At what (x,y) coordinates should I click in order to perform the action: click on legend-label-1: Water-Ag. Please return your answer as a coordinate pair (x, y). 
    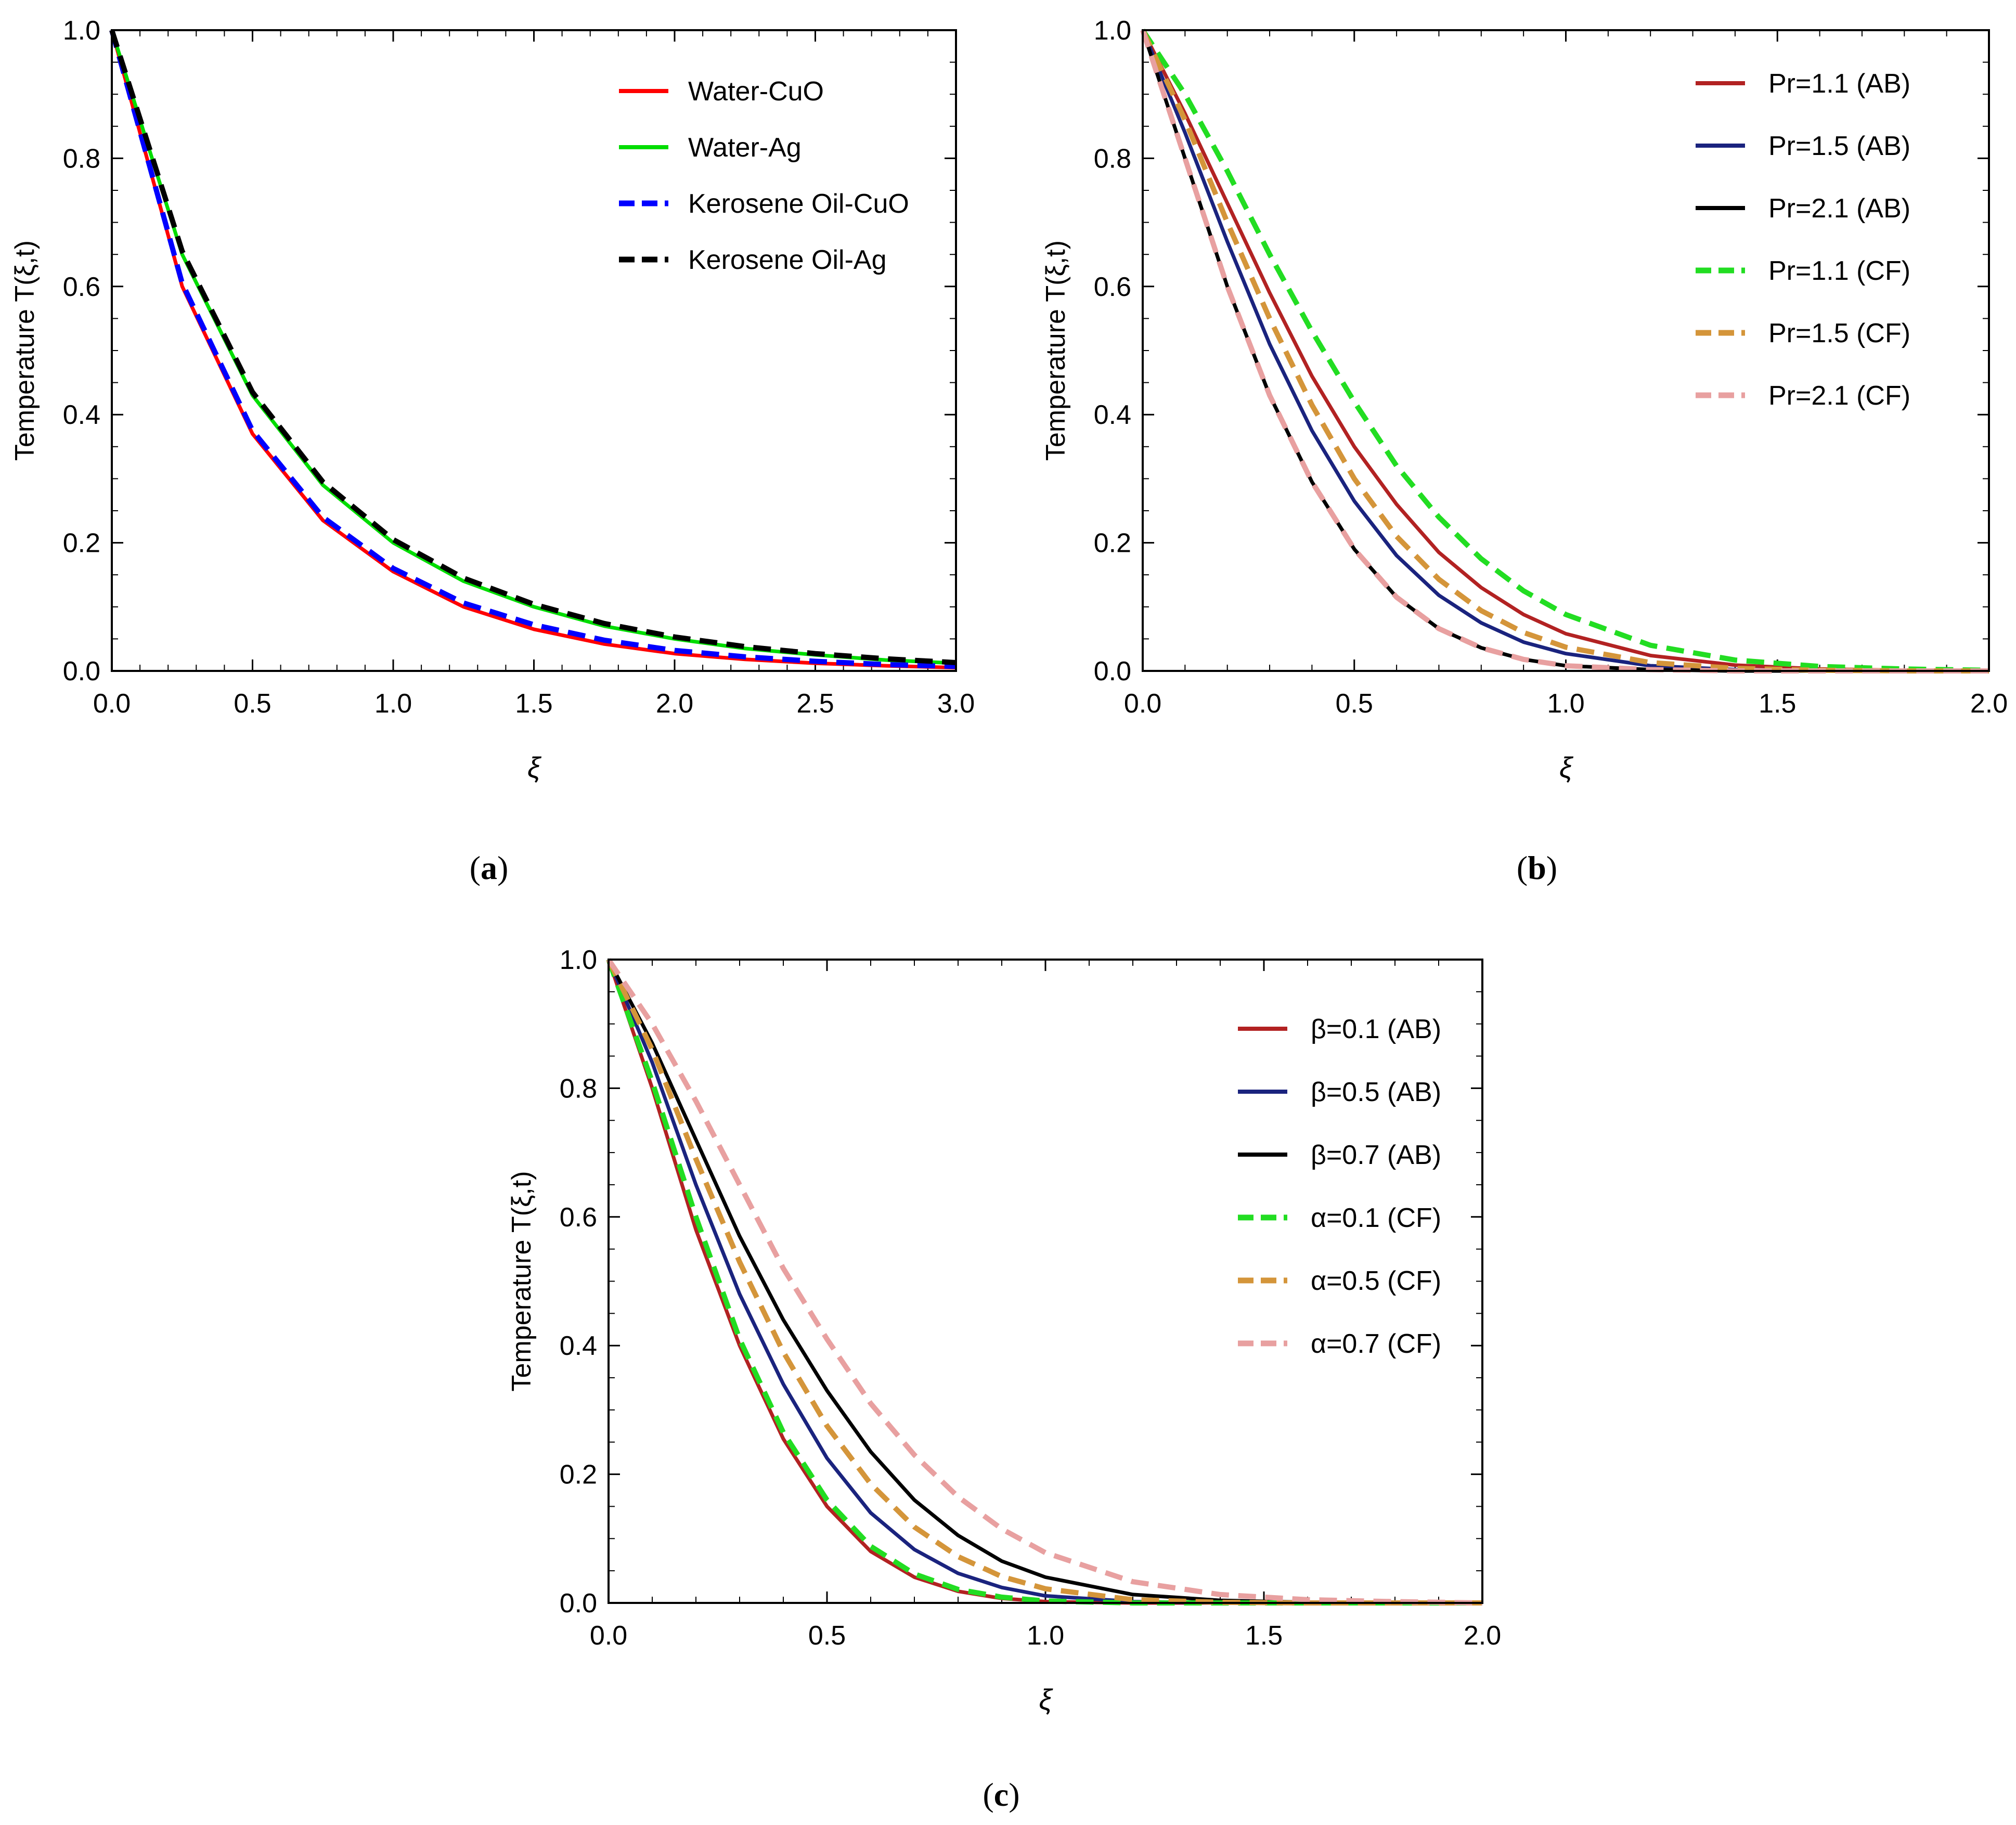
    Looking at the image, I should click on (745, 148).